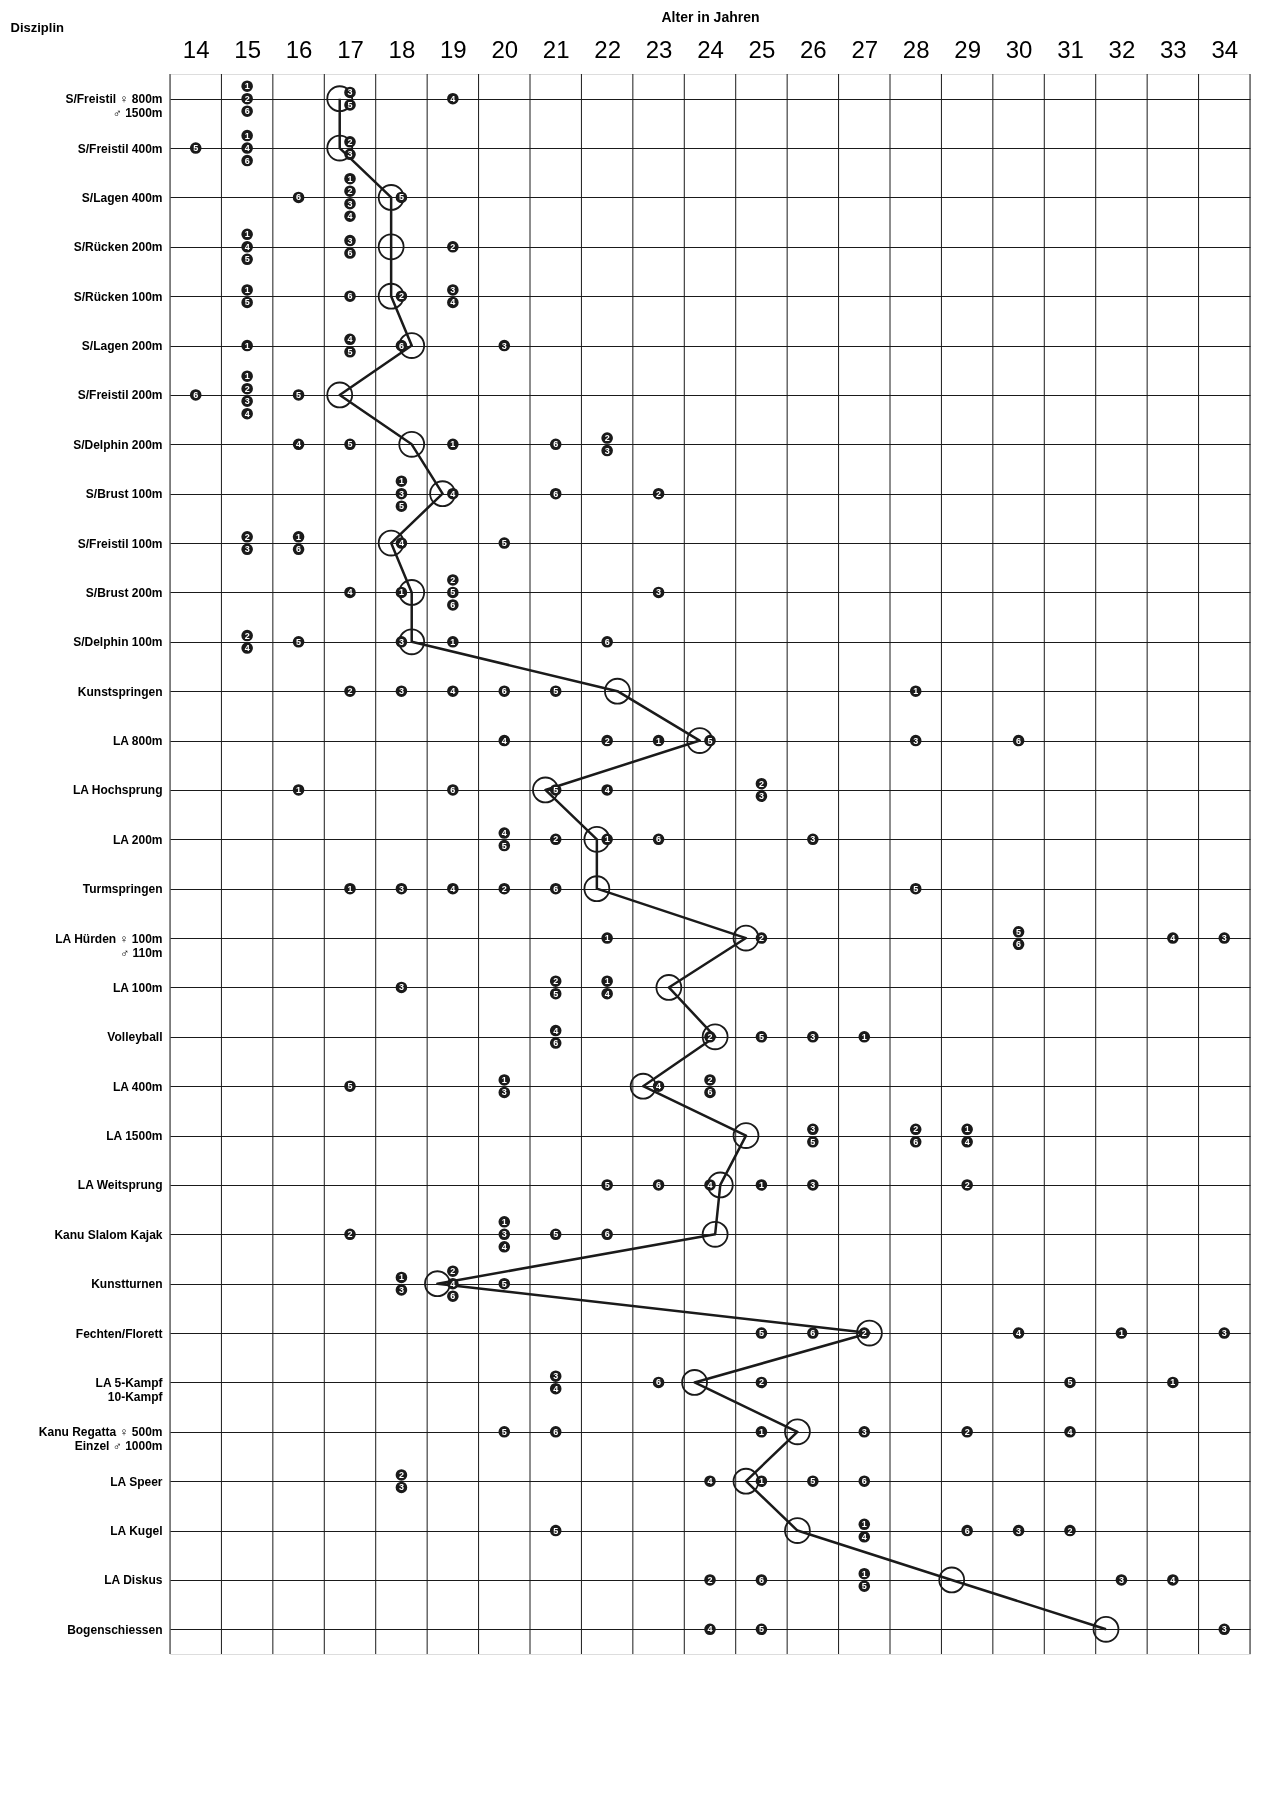 The height and width of the screenshot is (1811, 1283). What do you see at coordinates (120, 543) in the screenshot?
I see `y-tick-label: S/Freistil 100m` at bounding box center [120, 543].